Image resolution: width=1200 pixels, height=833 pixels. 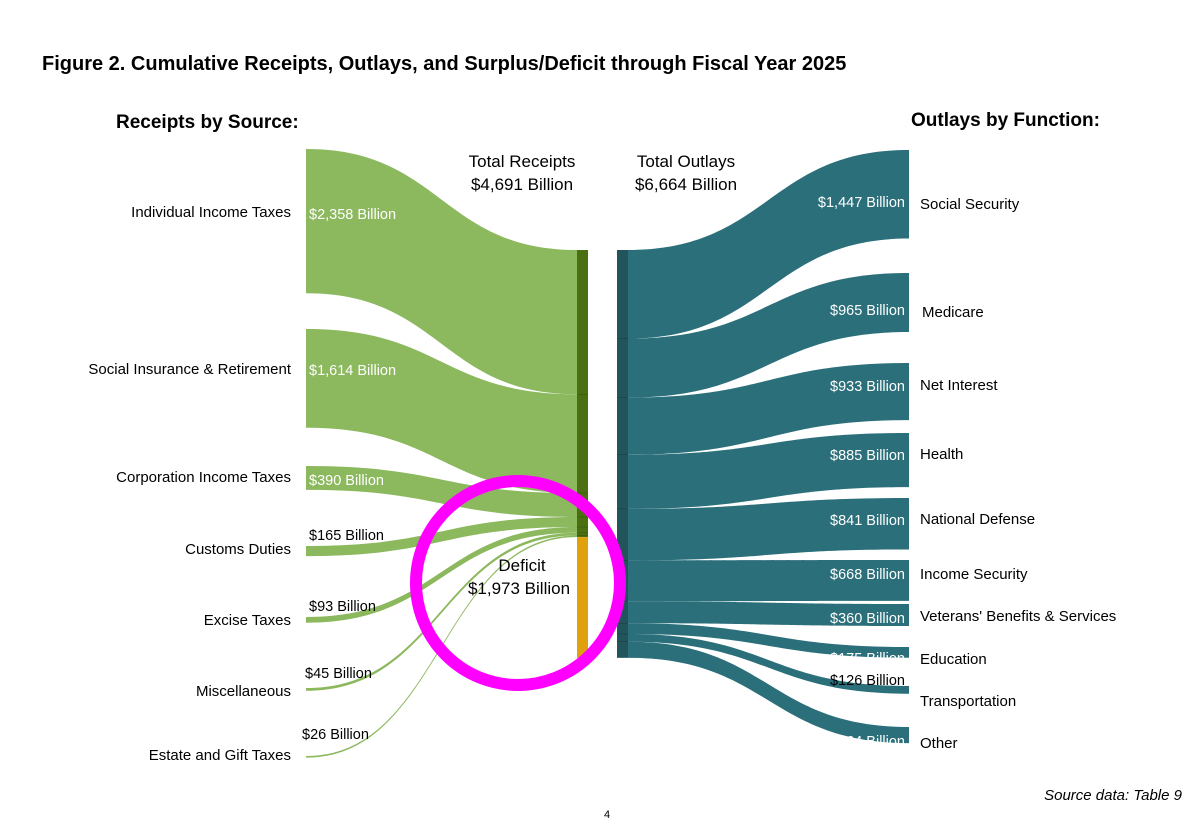 What do you see at coordinates (768, 335) in the screenshot?
I see `outlay-flow-medicare` at bounding box center [768, 335].